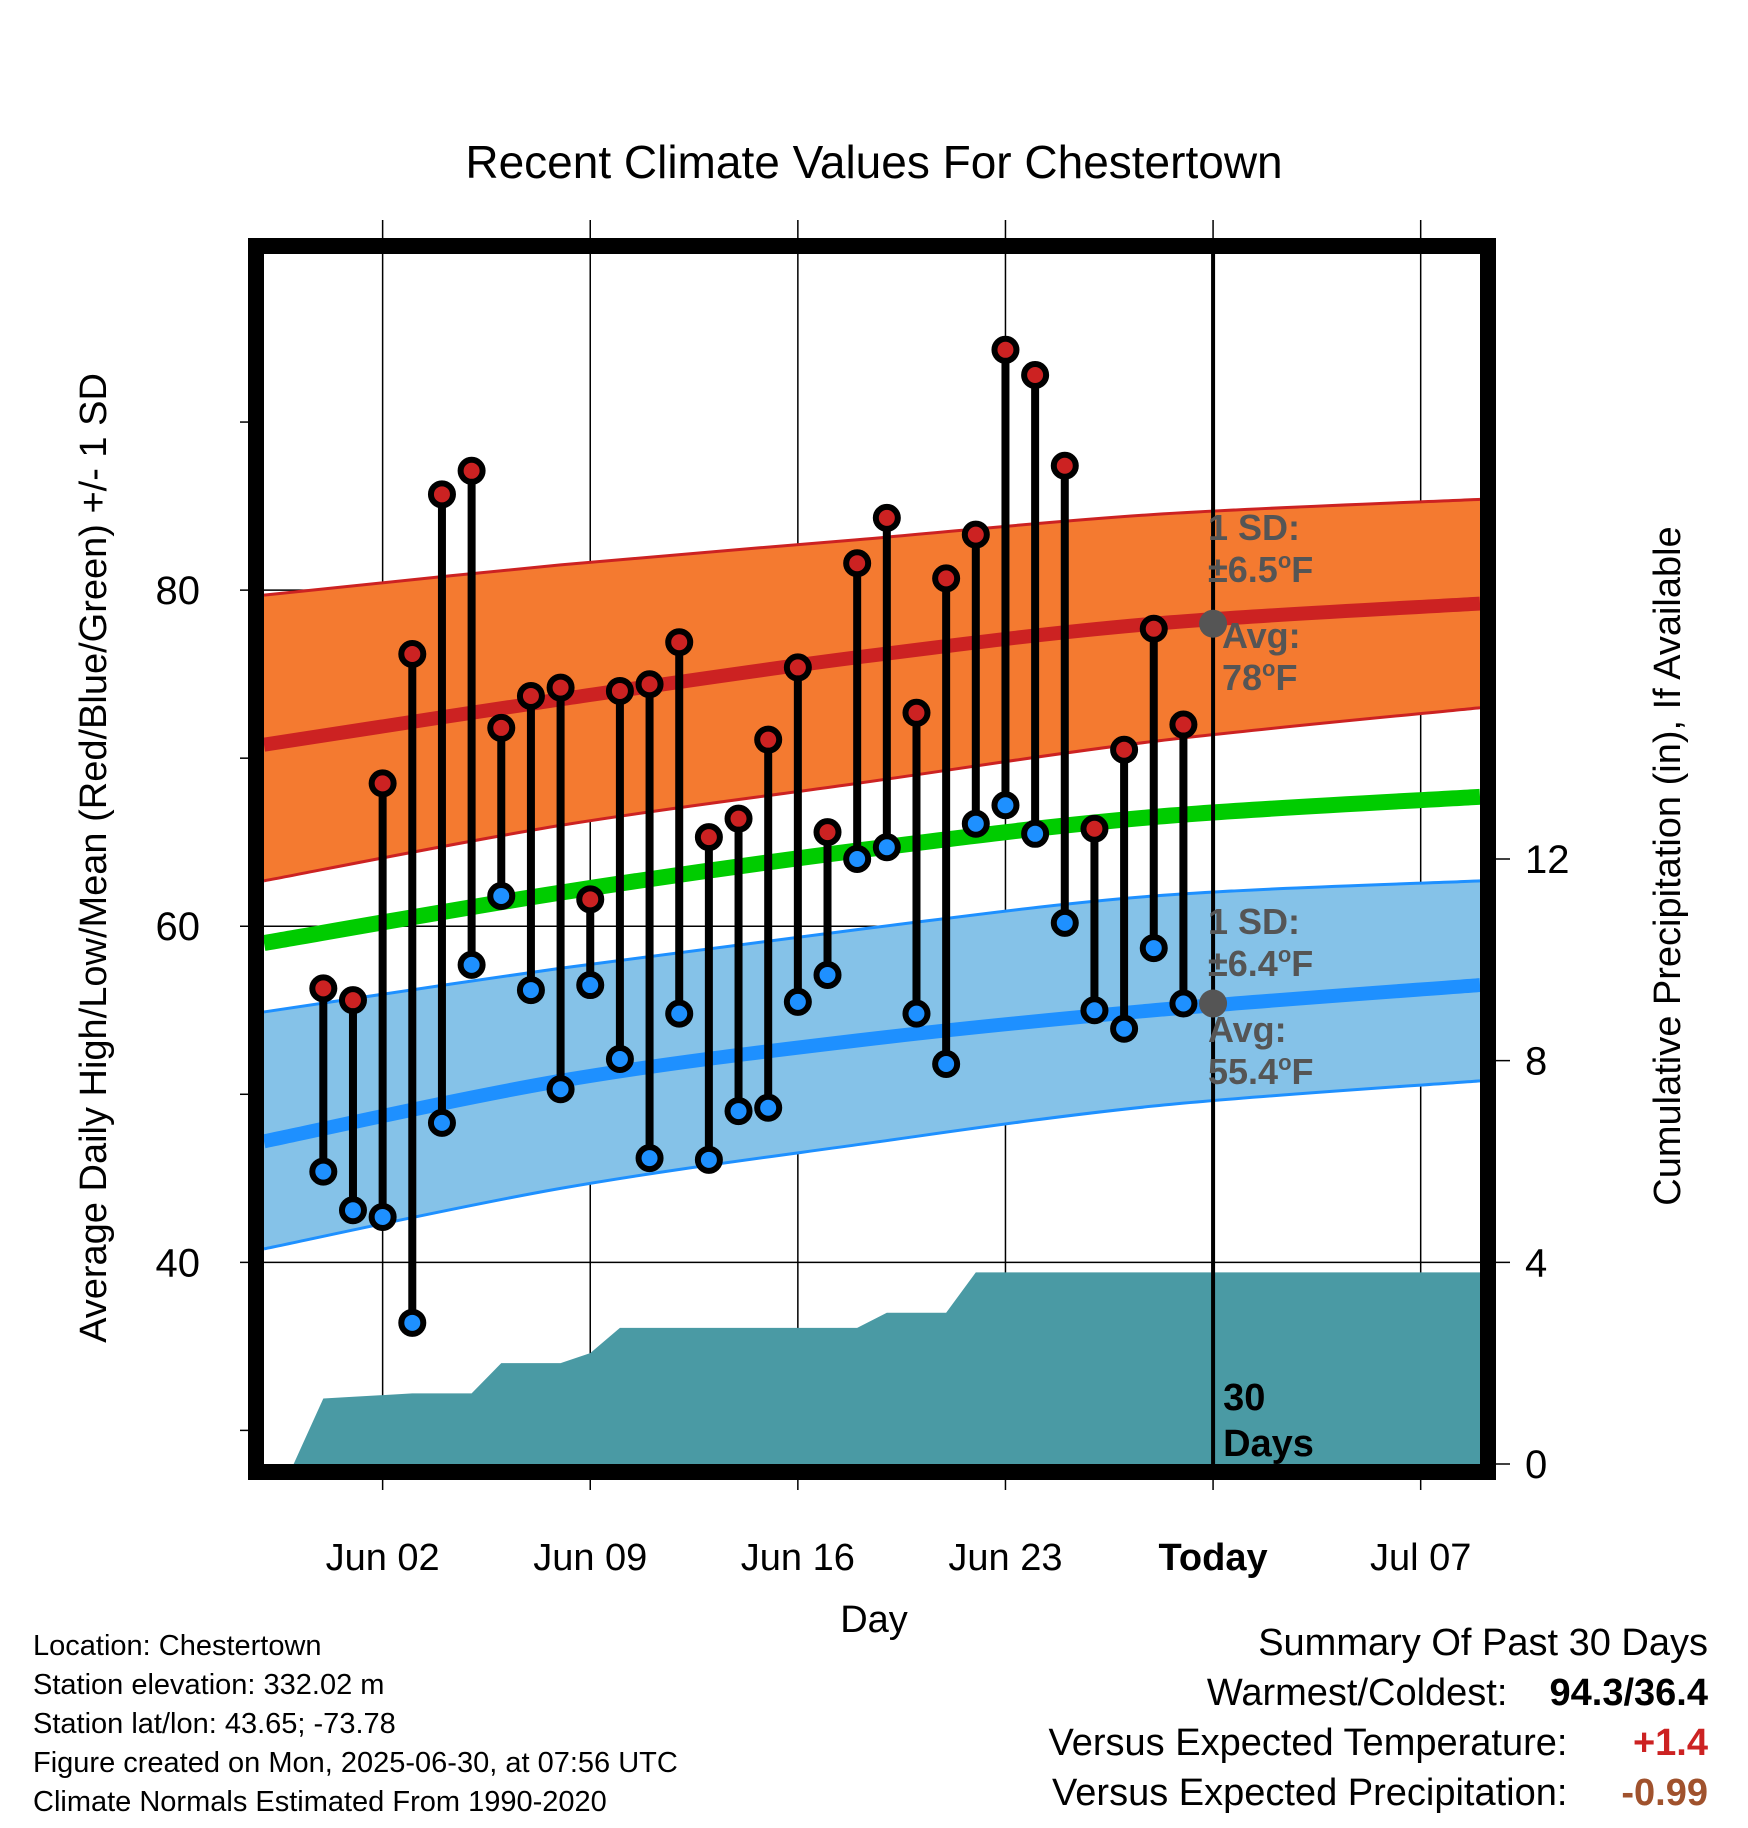 The width and height of the screenshot is (1748, 1828). What do you see at coordinates (1247, 1029) in the screenshot?
I see `low-avg-annotation: Avg:` at bounding box center [1247, 1029].